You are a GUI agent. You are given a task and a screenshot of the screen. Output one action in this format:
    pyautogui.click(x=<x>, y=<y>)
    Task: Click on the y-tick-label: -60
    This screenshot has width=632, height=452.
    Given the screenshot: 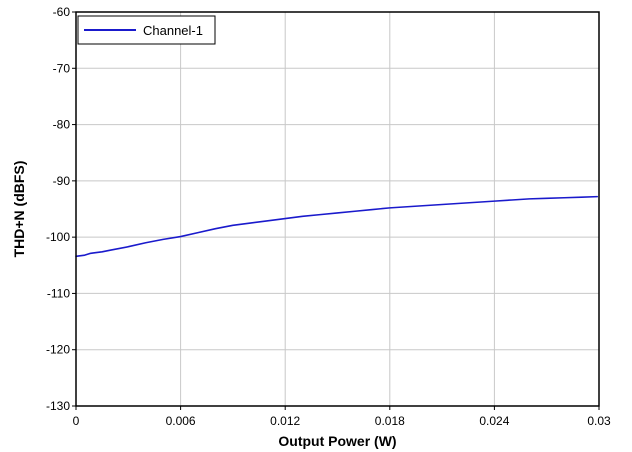 What is the action you would take?
    pyautogui.click(x=62, y=12)
    